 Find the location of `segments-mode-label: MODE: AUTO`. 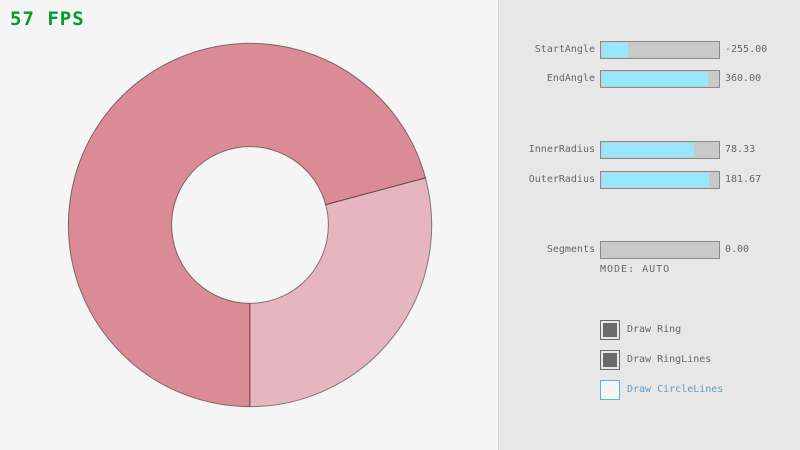

segments-mode-label: MODE: AUTO is located at coordinates (635, 269).